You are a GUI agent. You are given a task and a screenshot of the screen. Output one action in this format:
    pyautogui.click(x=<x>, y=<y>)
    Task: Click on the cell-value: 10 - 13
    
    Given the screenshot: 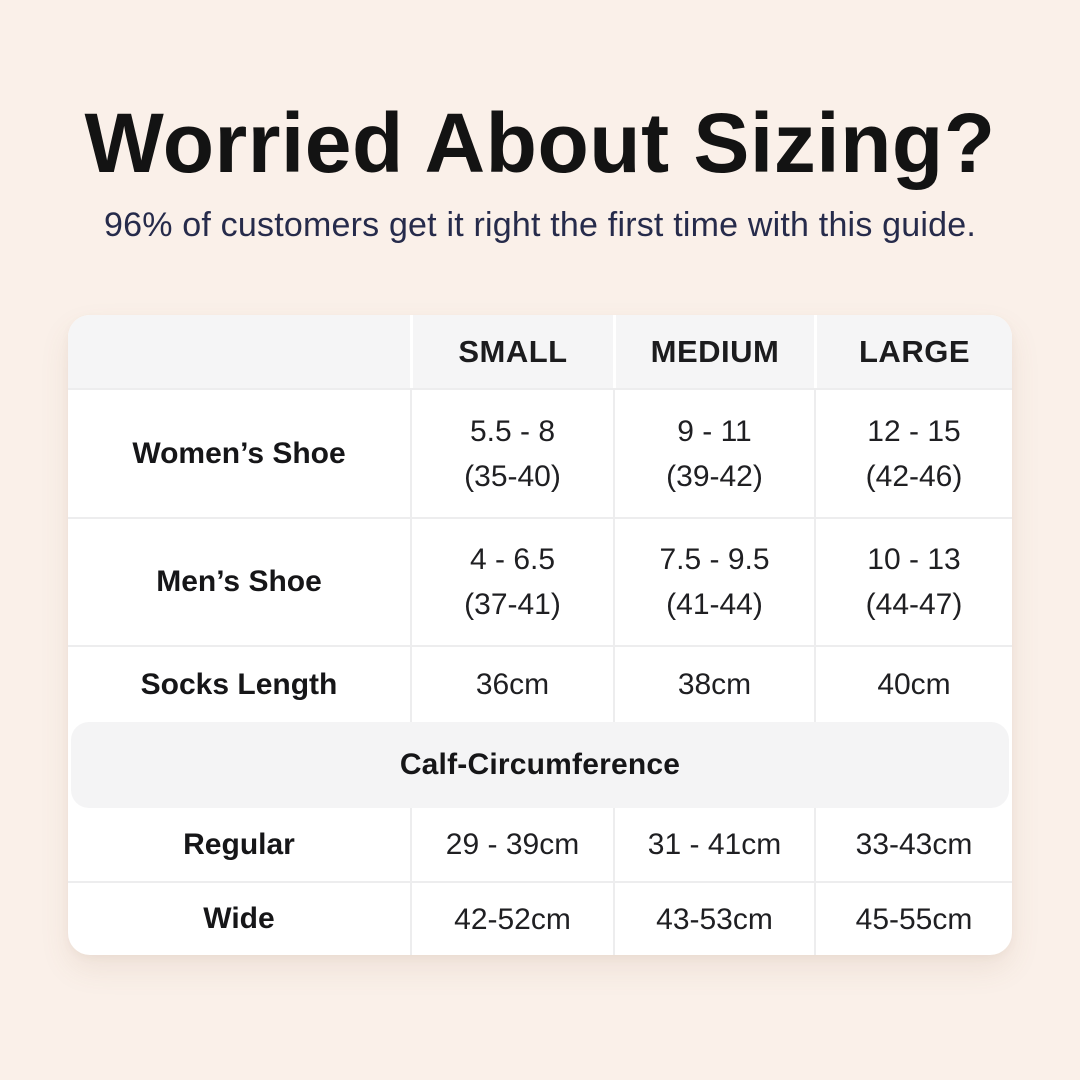 What is the action you would take?
    pyautogui.click(x=914, y=559)
    